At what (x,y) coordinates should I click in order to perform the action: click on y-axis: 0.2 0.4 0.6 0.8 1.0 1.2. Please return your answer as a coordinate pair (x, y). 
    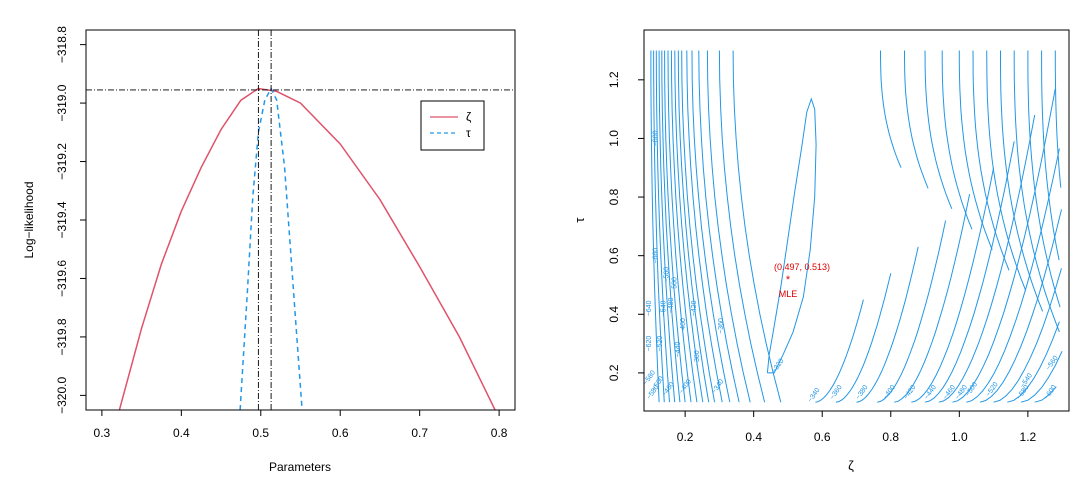
    Looking at the image, I should click on (625, 226).